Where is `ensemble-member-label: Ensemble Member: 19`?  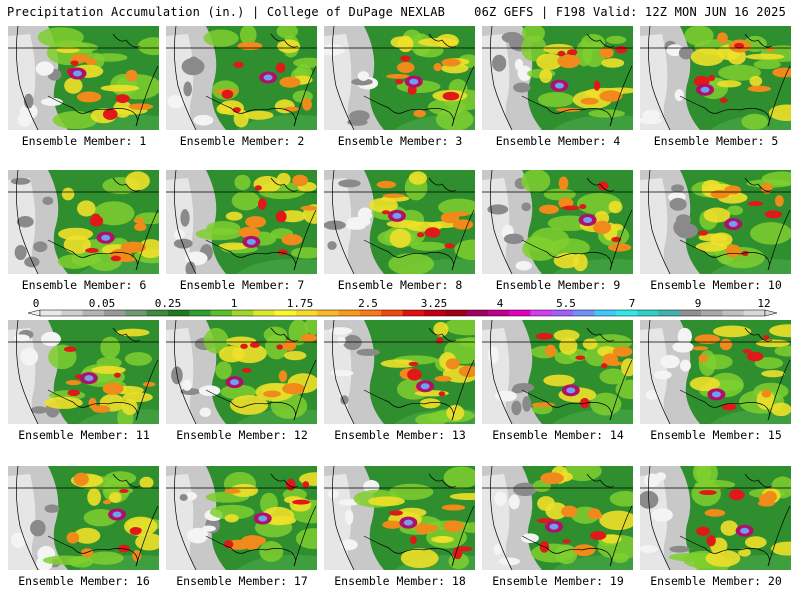 ensemble-member-label: Ensemble Member: 19 is located at coordinates (558, 581).